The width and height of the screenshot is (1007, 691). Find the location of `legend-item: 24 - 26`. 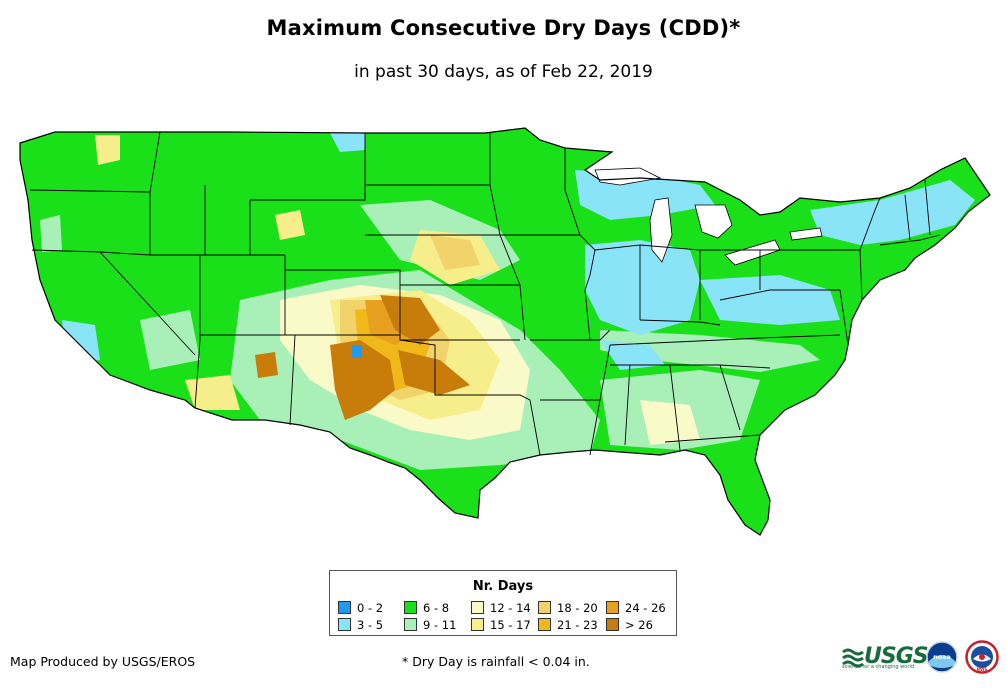

legend-item: 24 - 26 is located at coordinates (636, 608).